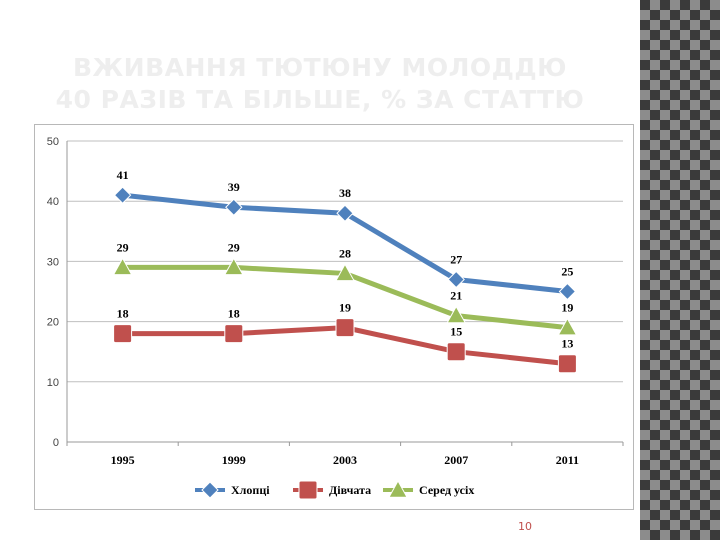 This screenshot has width=720, height=540. I want to click on legend-label: Хлопці, so click(250, 490).